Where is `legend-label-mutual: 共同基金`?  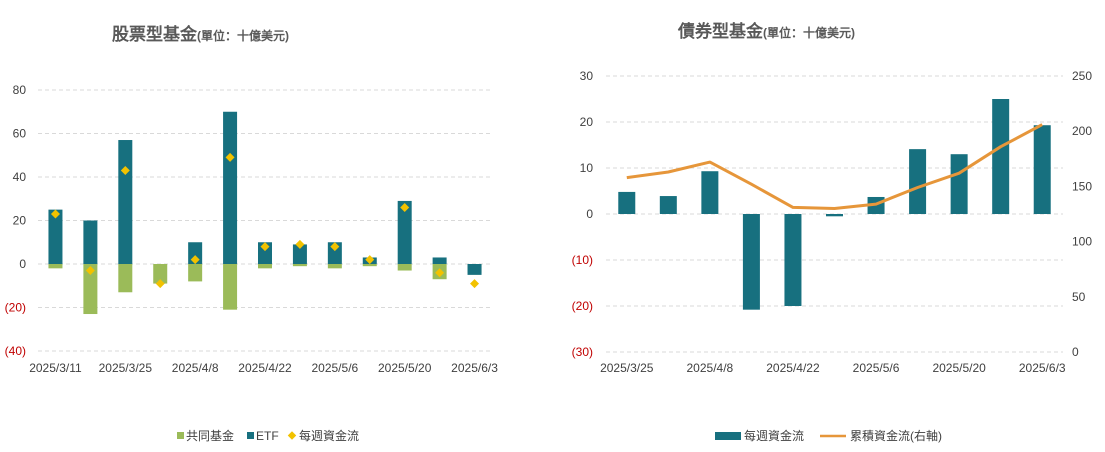 legend-label-mutual: 共同基金 is located at coordinates (210, 435).